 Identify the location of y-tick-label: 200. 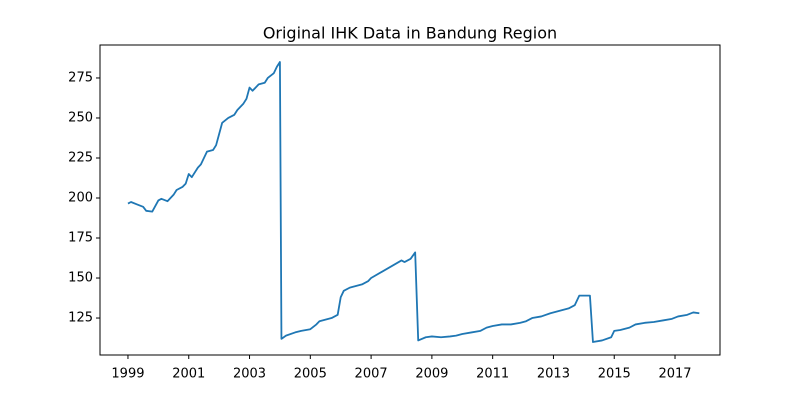
(80, 197).